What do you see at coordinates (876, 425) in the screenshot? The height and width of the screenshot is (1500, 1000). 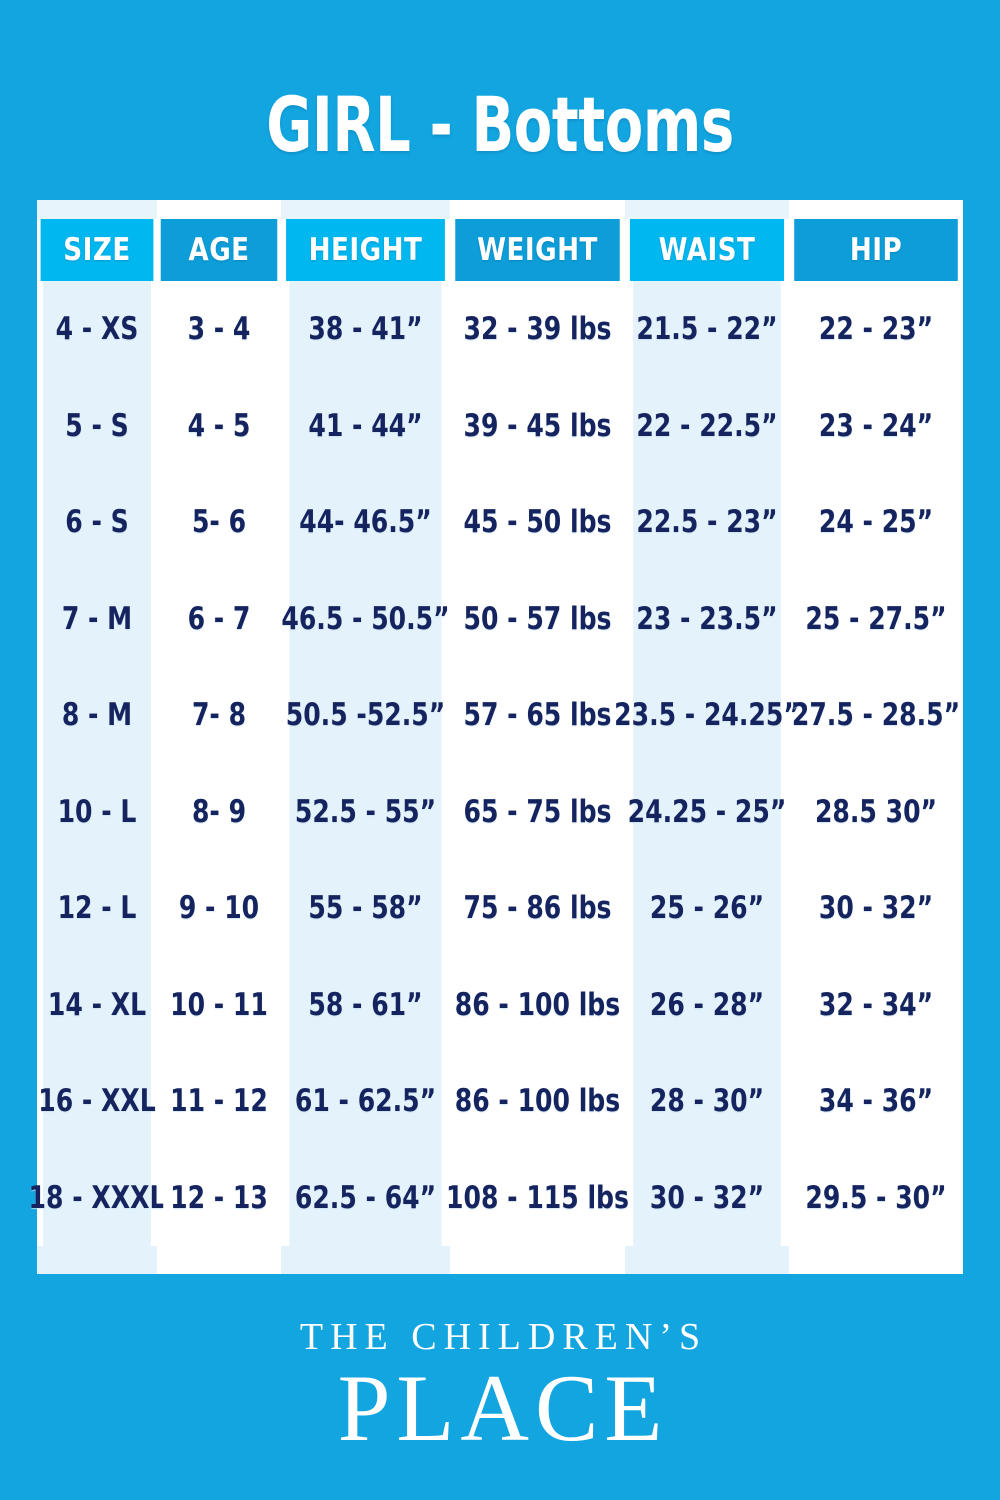 I see `table-row: 23 - 24”` at bounding box center [876, 425].